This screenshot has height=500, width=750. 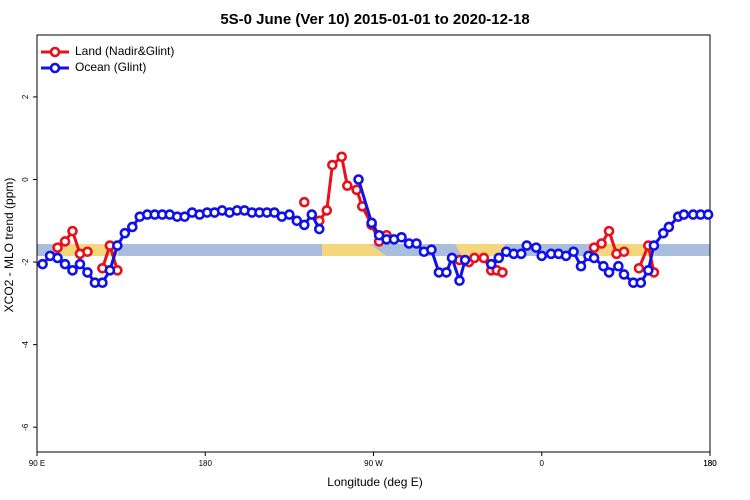 I want to click on x-tick-label: 90 W, so click(x=373, y=463).